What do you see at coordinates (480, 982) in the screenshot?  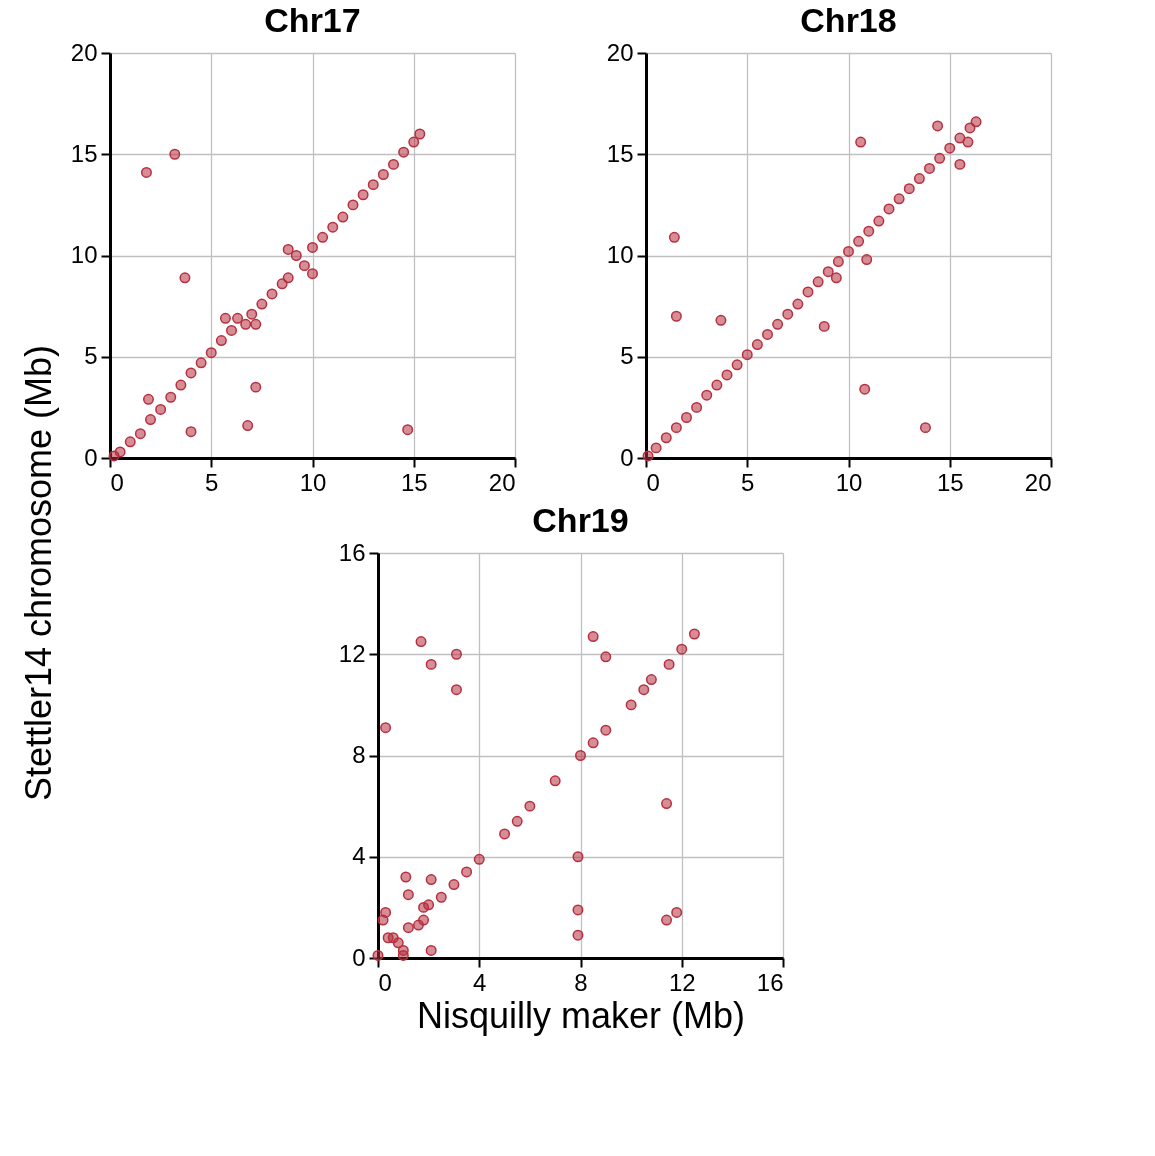 I see `x-tick-label: 4` at bounding box center [480, 982].